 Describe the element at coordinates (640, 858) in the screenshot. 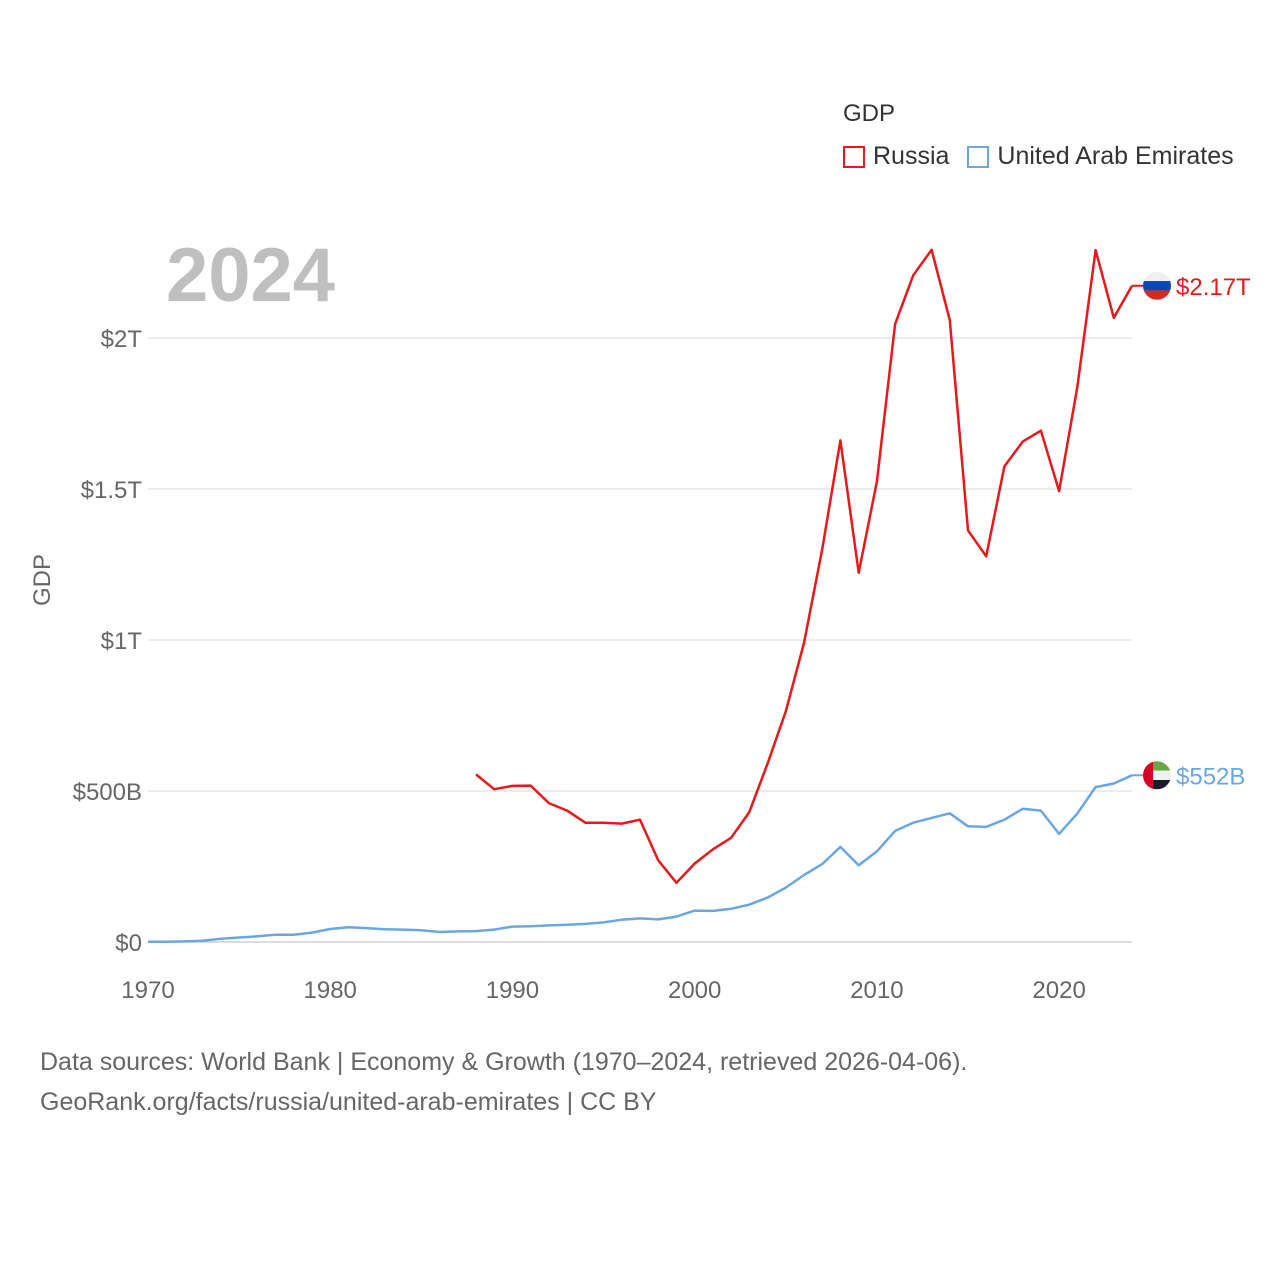

I see `series-line` at that location.